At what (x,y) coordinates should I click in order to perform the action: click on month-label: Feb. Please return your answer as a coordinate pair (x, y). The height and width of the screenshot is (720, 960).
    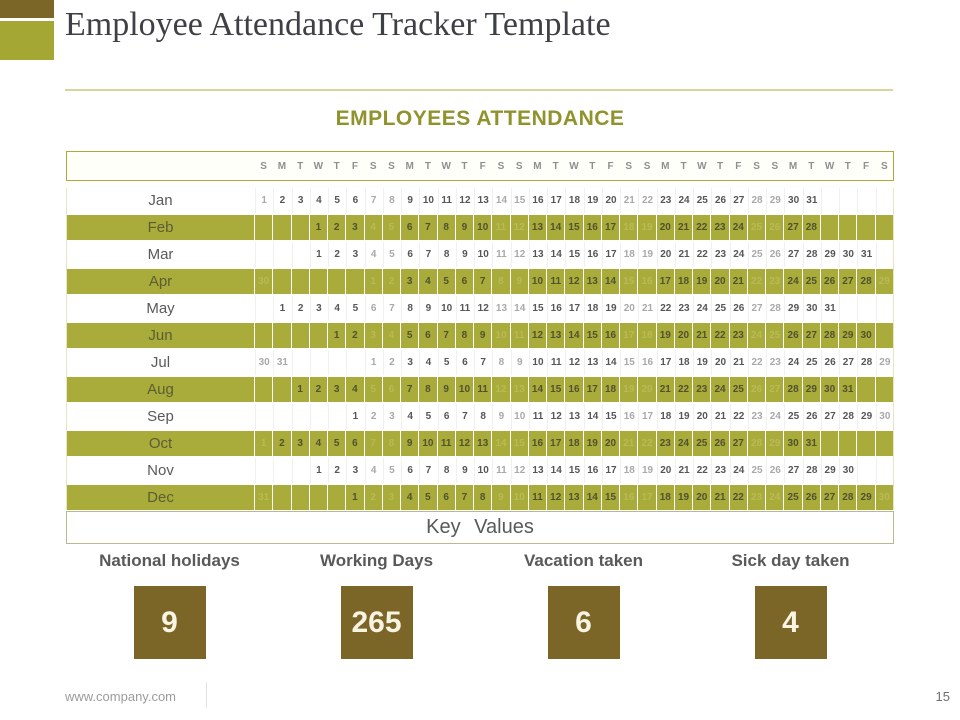
    Looking at the image, I should click on (160, 227).